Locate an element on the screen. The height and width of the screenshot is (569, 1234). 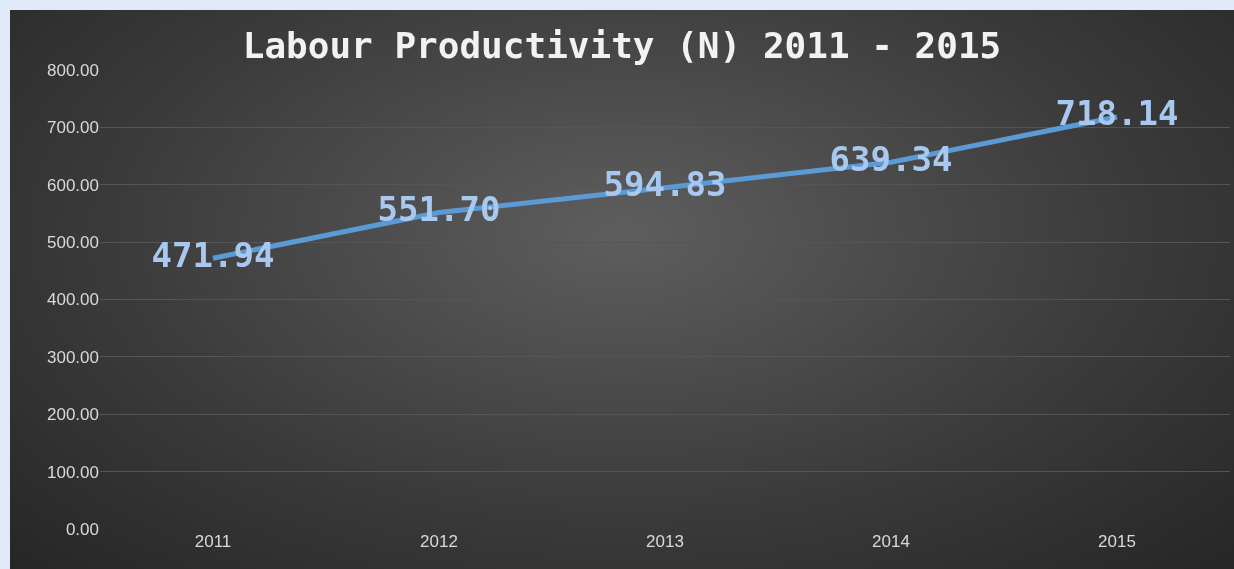
y-tick-label: 100.00 is located at coordinates (73, 472).